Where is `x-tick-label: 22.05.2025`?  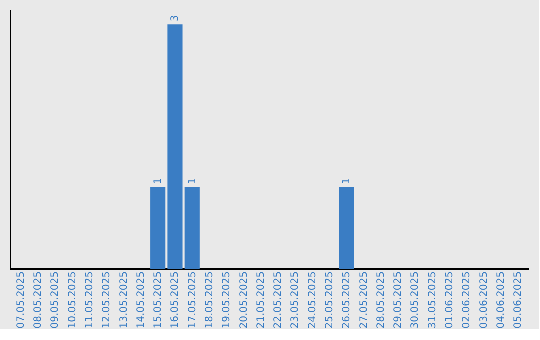 x-tick-label: 22.05.2025 is located at coordinates (278, 300).